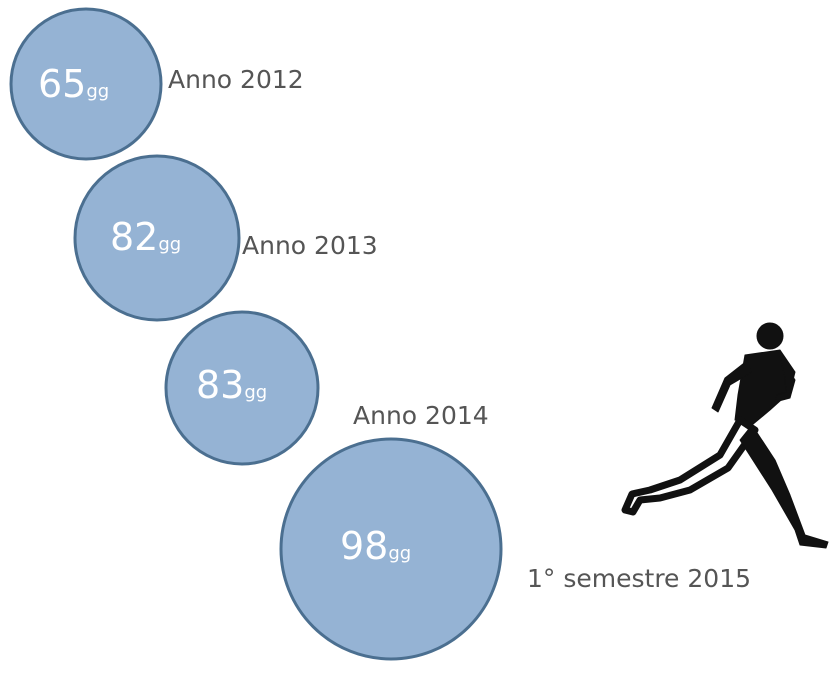  Describe the element at coordinates (134, 237) in the screenshot. I see `value: 82` at that location.